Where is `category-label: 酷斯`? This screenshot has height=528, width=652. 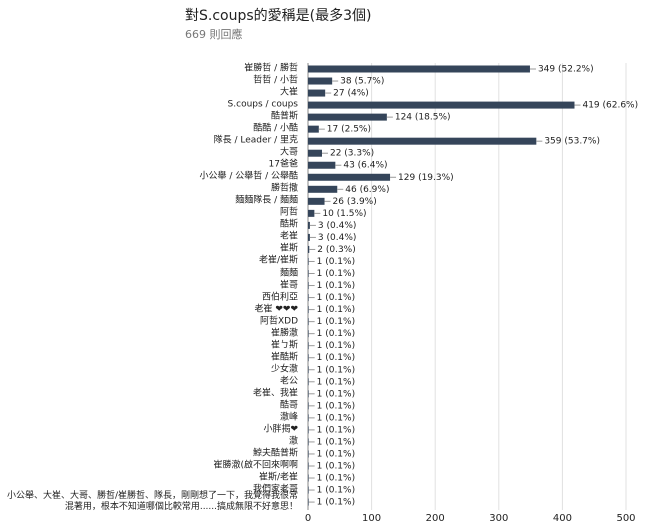 category-label: 酷斯 is located at coordinates (288, 224).